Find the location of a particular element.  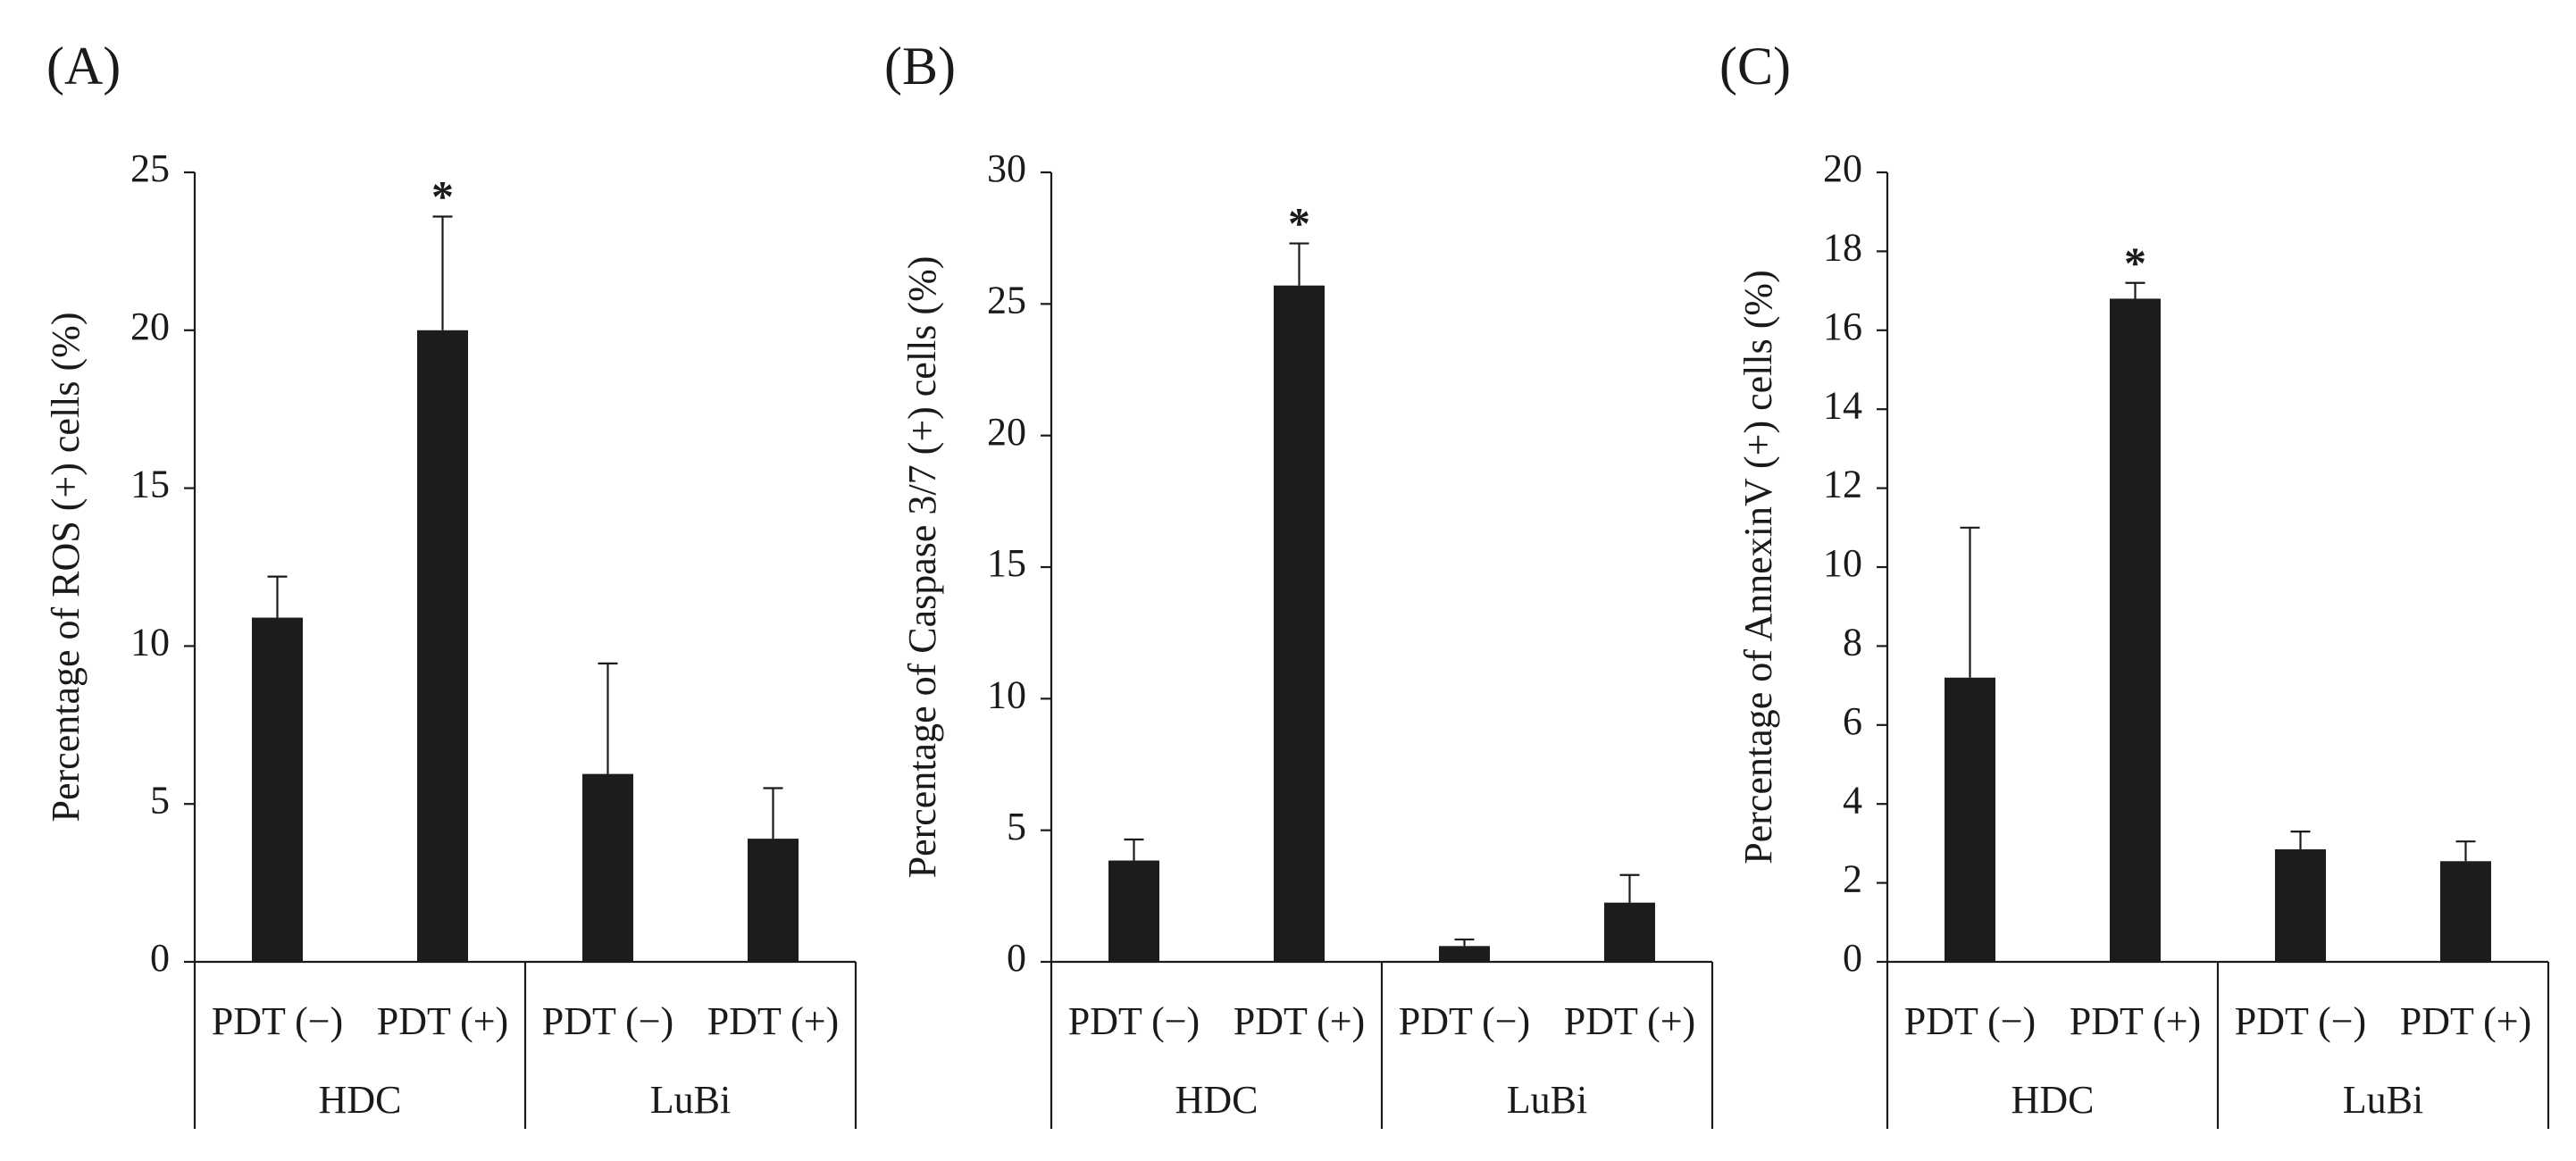

y-tick-label: 2 is located at coordinates (1853, 879).